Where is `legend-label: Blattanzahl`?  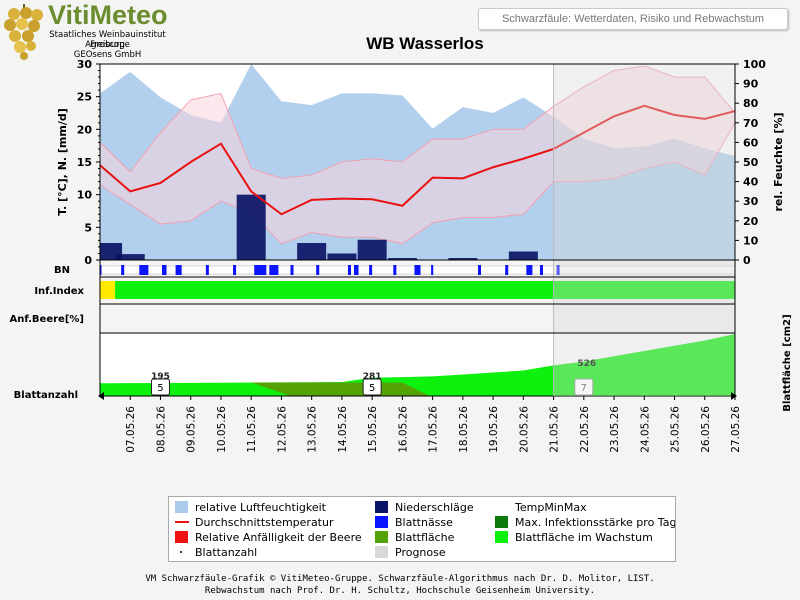 legend-label: Blattanzahl is located at coordinates (226, 552).